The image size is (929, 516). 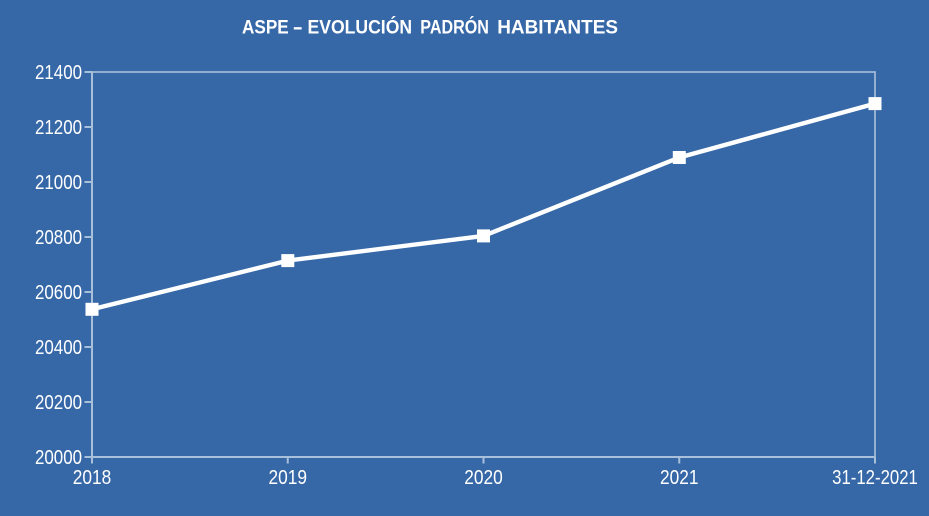 I want to click on svg-text: ASPE, so click(x=265, y=27).